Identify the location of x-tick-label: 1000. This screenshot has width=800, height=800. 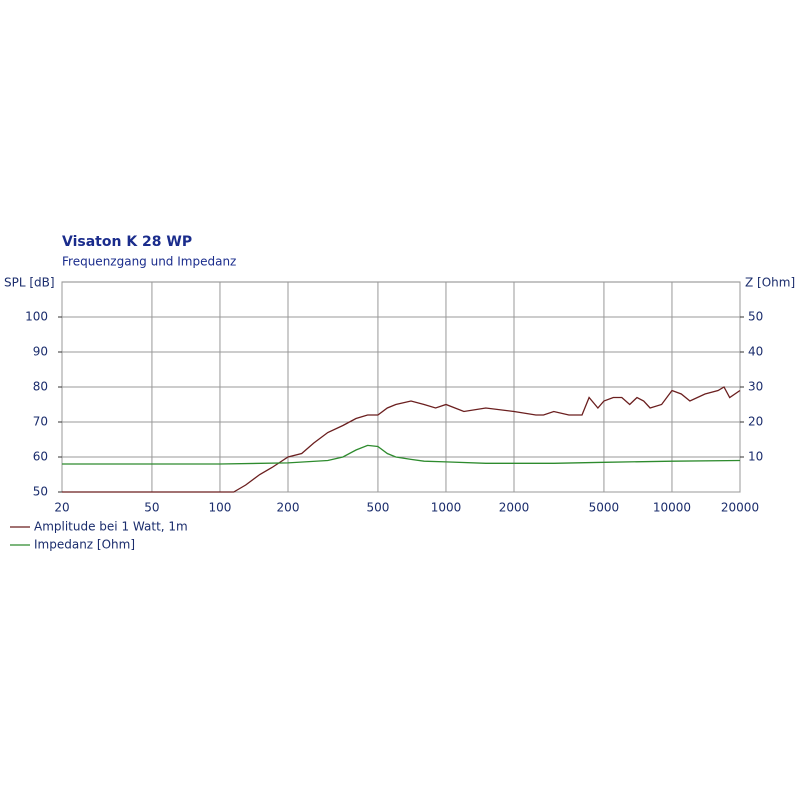
(446, 508).